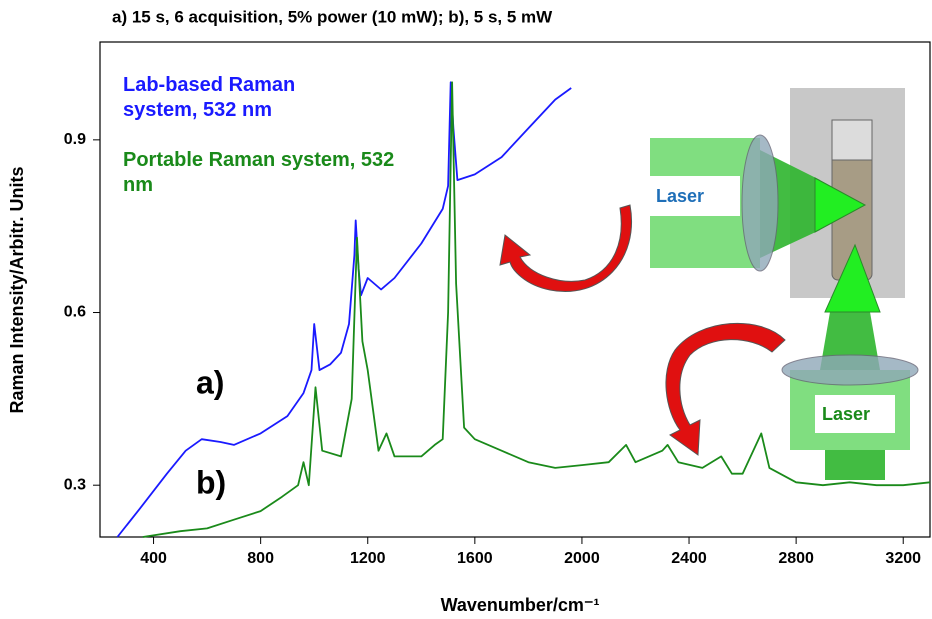  Describe the element at coordinates (368, 558) in the screenshot. I see `x-tick-label: 1200` at that location.